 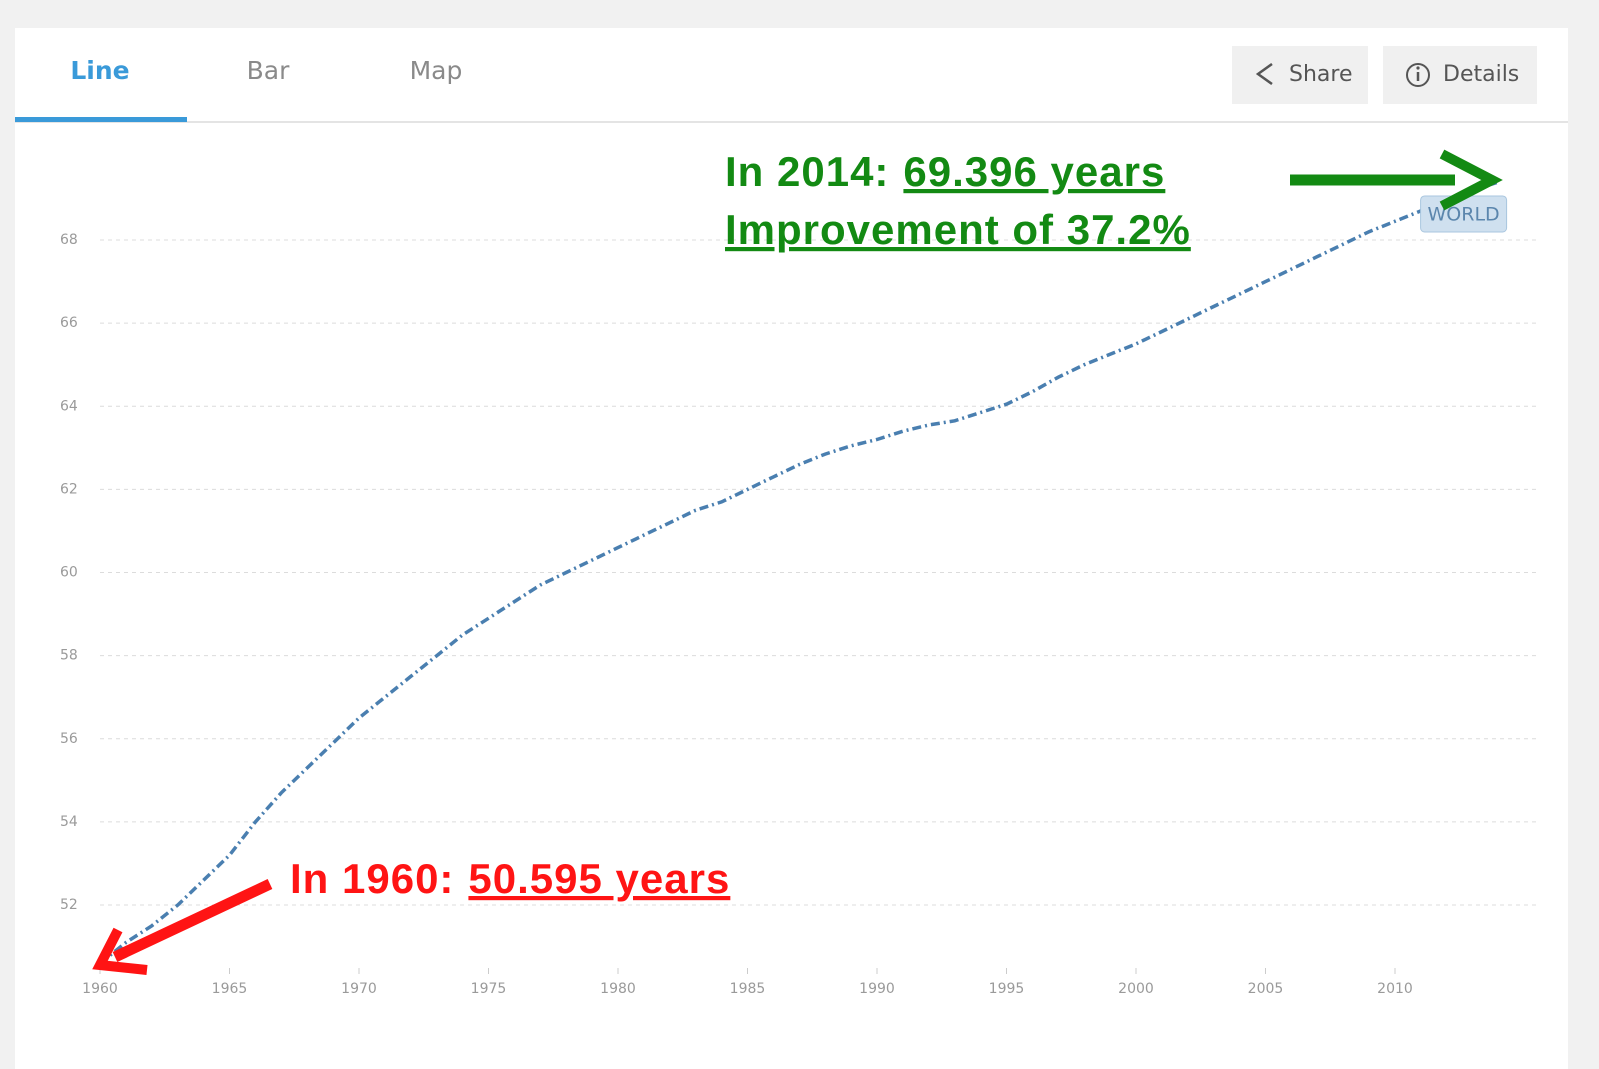 I want to click on x-tick-label: 1995, so click(x=1007, y=989).